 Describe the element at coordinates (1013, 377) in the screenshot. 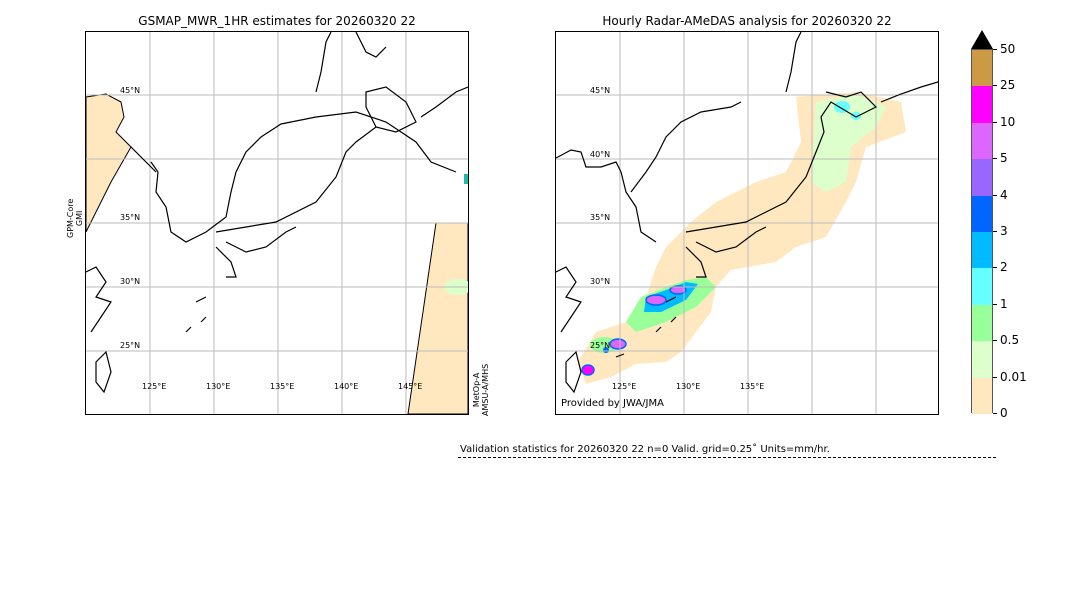

I see `colorbar-tick-label: 0.01` at that location.